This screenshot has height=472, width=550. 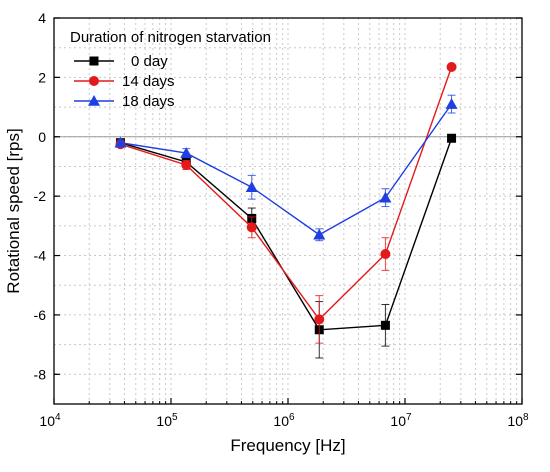 What do you see at coordinates (42, 137) in the screenshot?
I see `y-tick-label: 0` at bounding box center [42, 137].